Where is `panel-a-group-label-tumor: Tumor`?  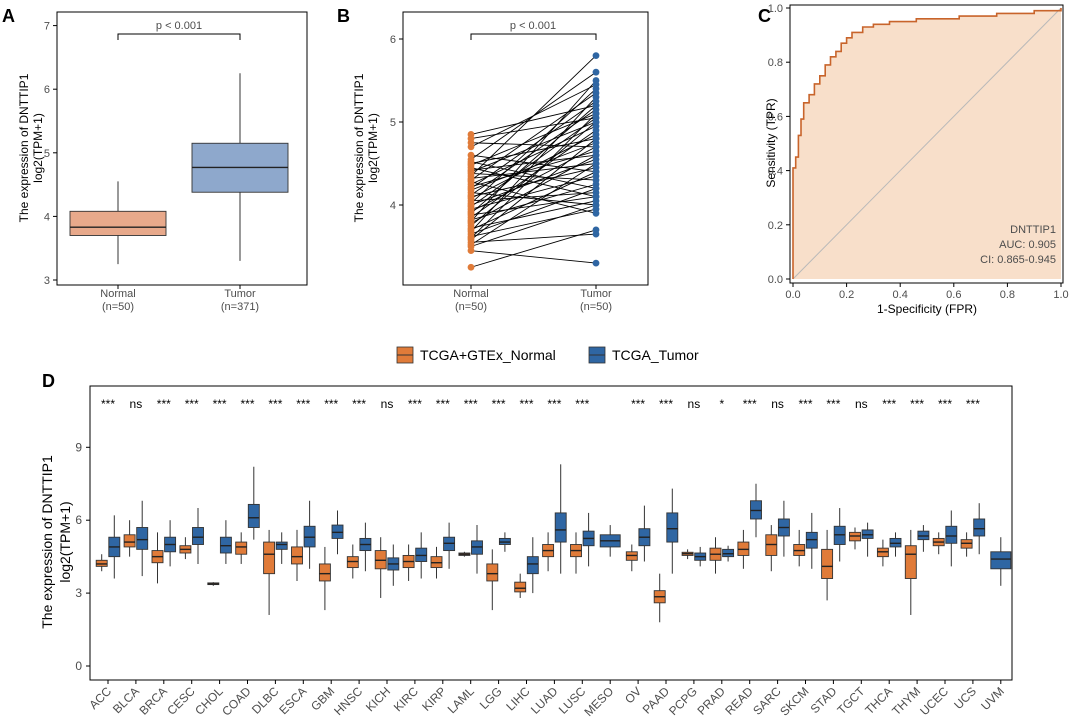 panel-a-group-label-tumor: Tumor is located at coordinates (240, 294).